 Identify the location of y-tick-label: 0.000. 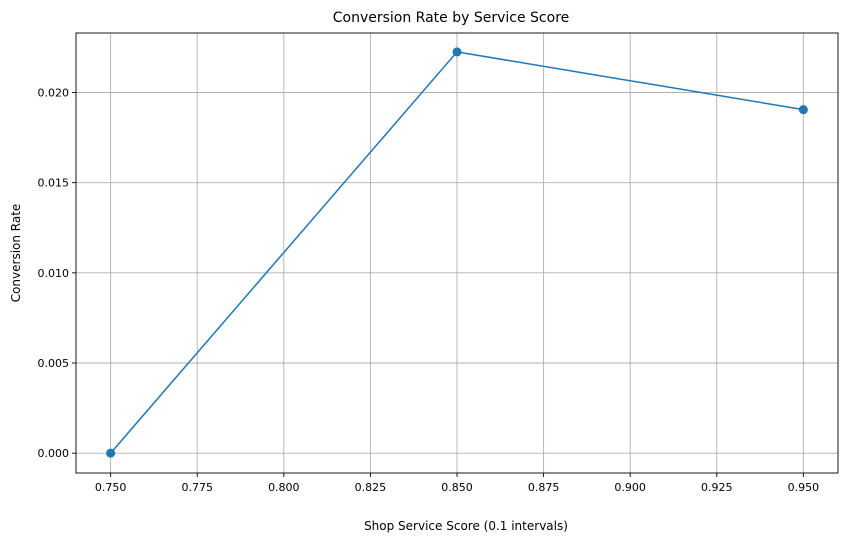
(54, 453).